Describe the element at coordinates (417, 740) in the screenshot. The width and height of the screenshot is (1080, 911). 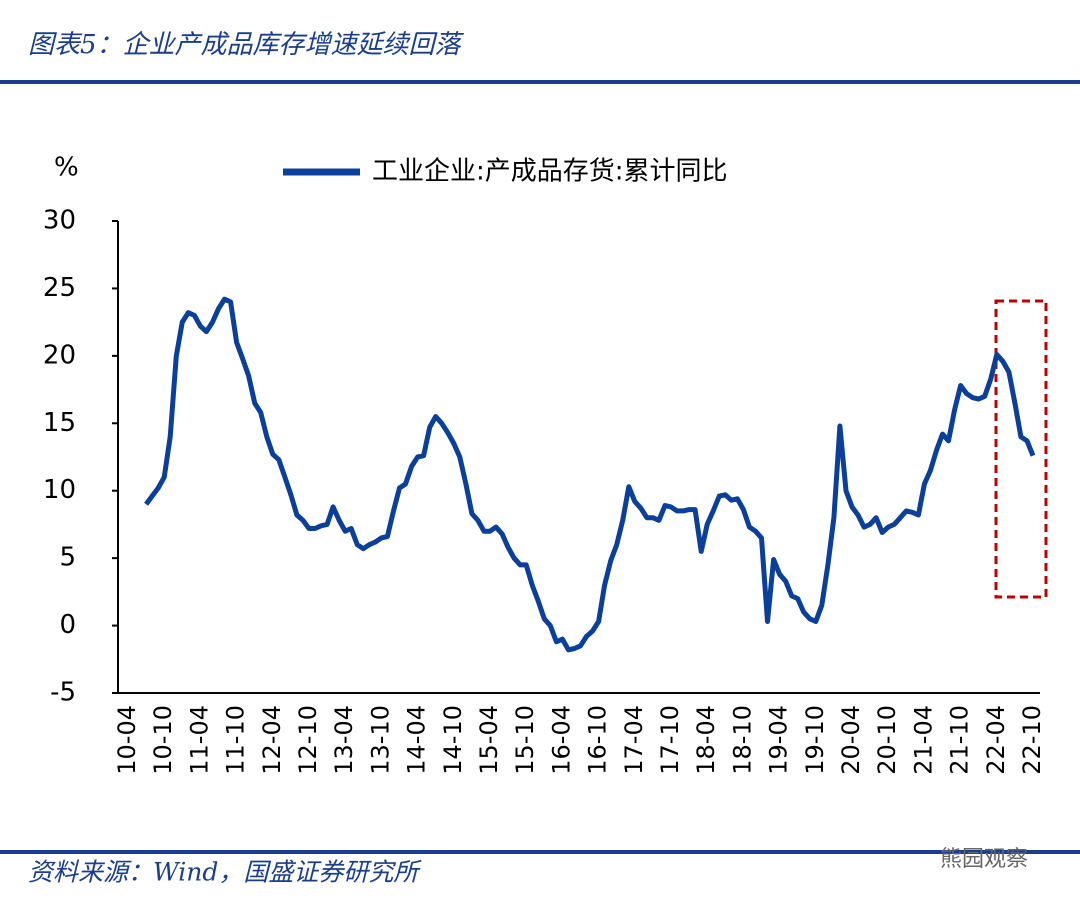
I see `x-tick-label: 14-04` at that location.